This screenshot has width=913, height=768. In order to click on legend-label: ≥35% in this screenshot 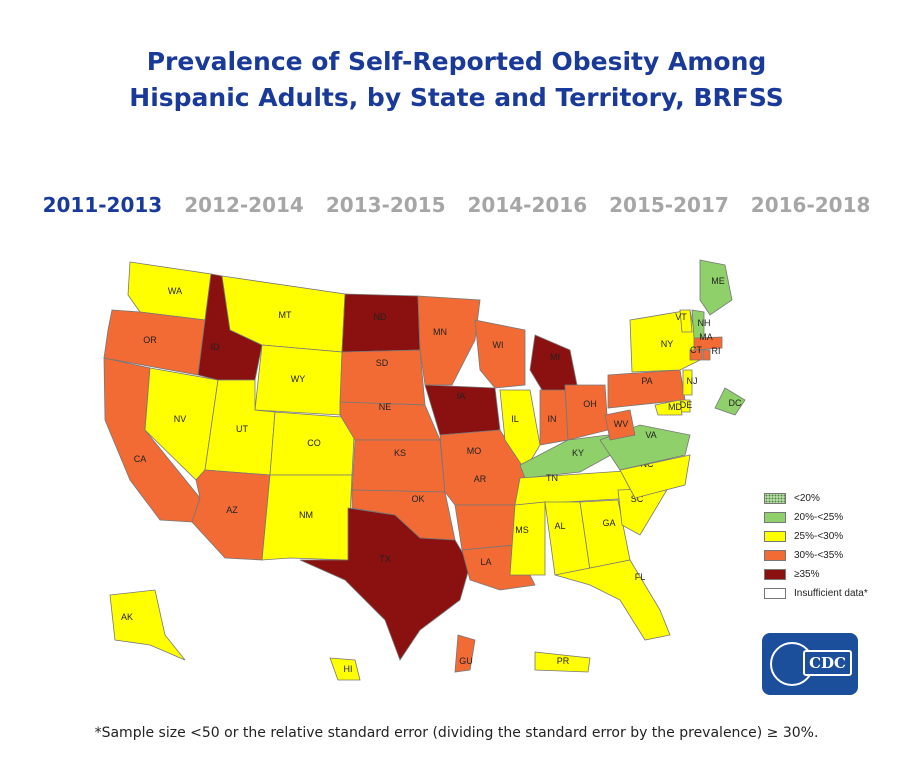, I will do `click(807, 574)`.